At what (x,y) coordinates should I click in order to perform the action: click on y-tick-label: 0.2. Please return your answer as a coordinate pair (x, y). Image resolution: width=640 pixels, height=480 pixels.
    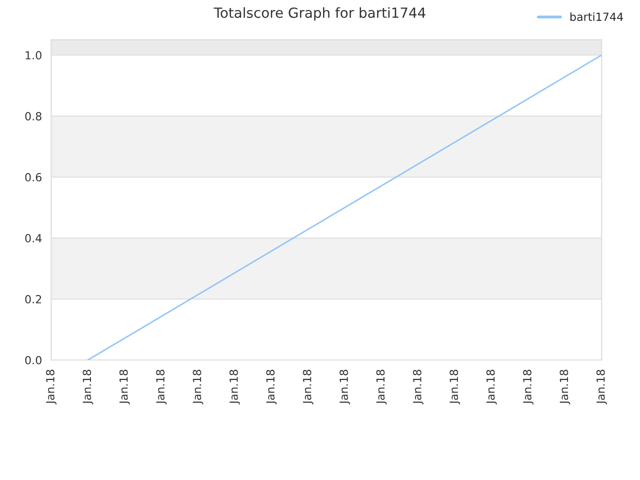
    Looking at the image, I should click on (33, 299).